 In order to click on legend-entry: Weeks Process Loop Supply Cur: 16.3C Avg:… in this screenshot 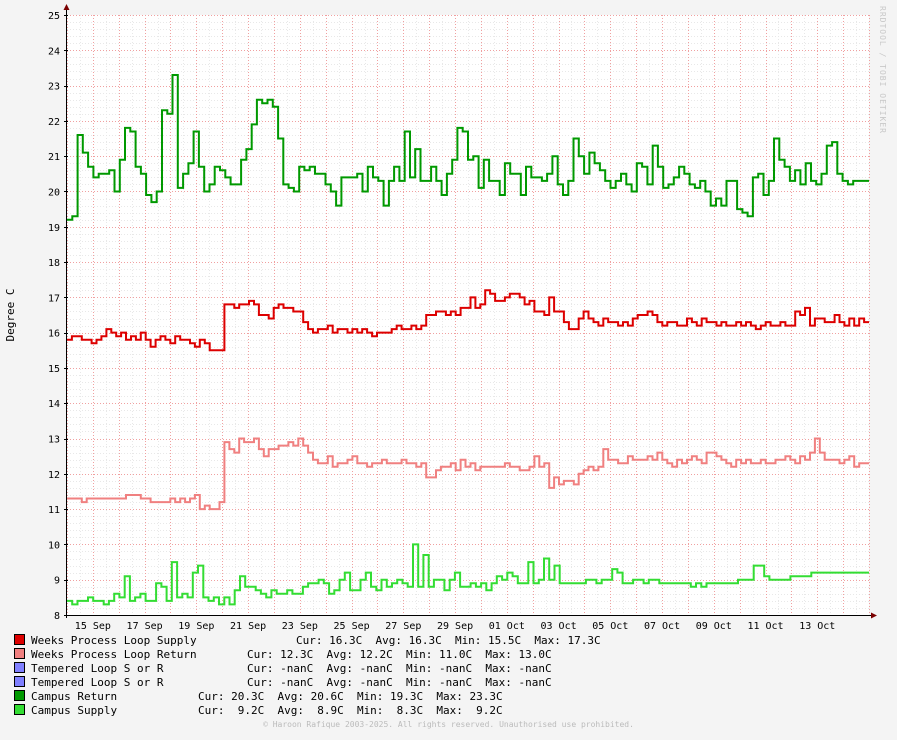, I will do `click(307, 641)`.